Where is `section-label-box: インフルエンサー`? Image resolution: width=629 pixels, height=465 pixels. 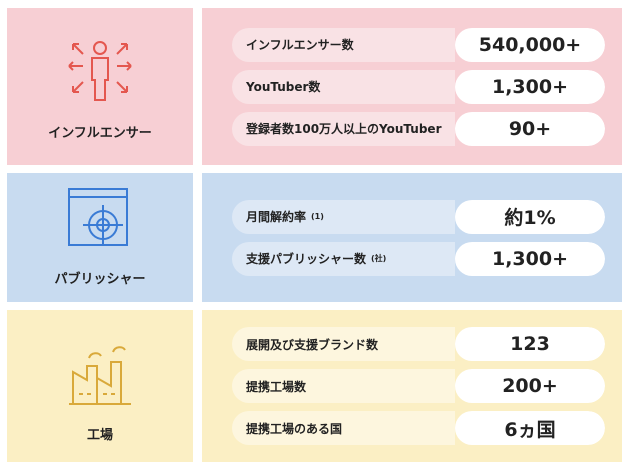
section-label-box: インフルエンサー is located at coordinates (100, 86).